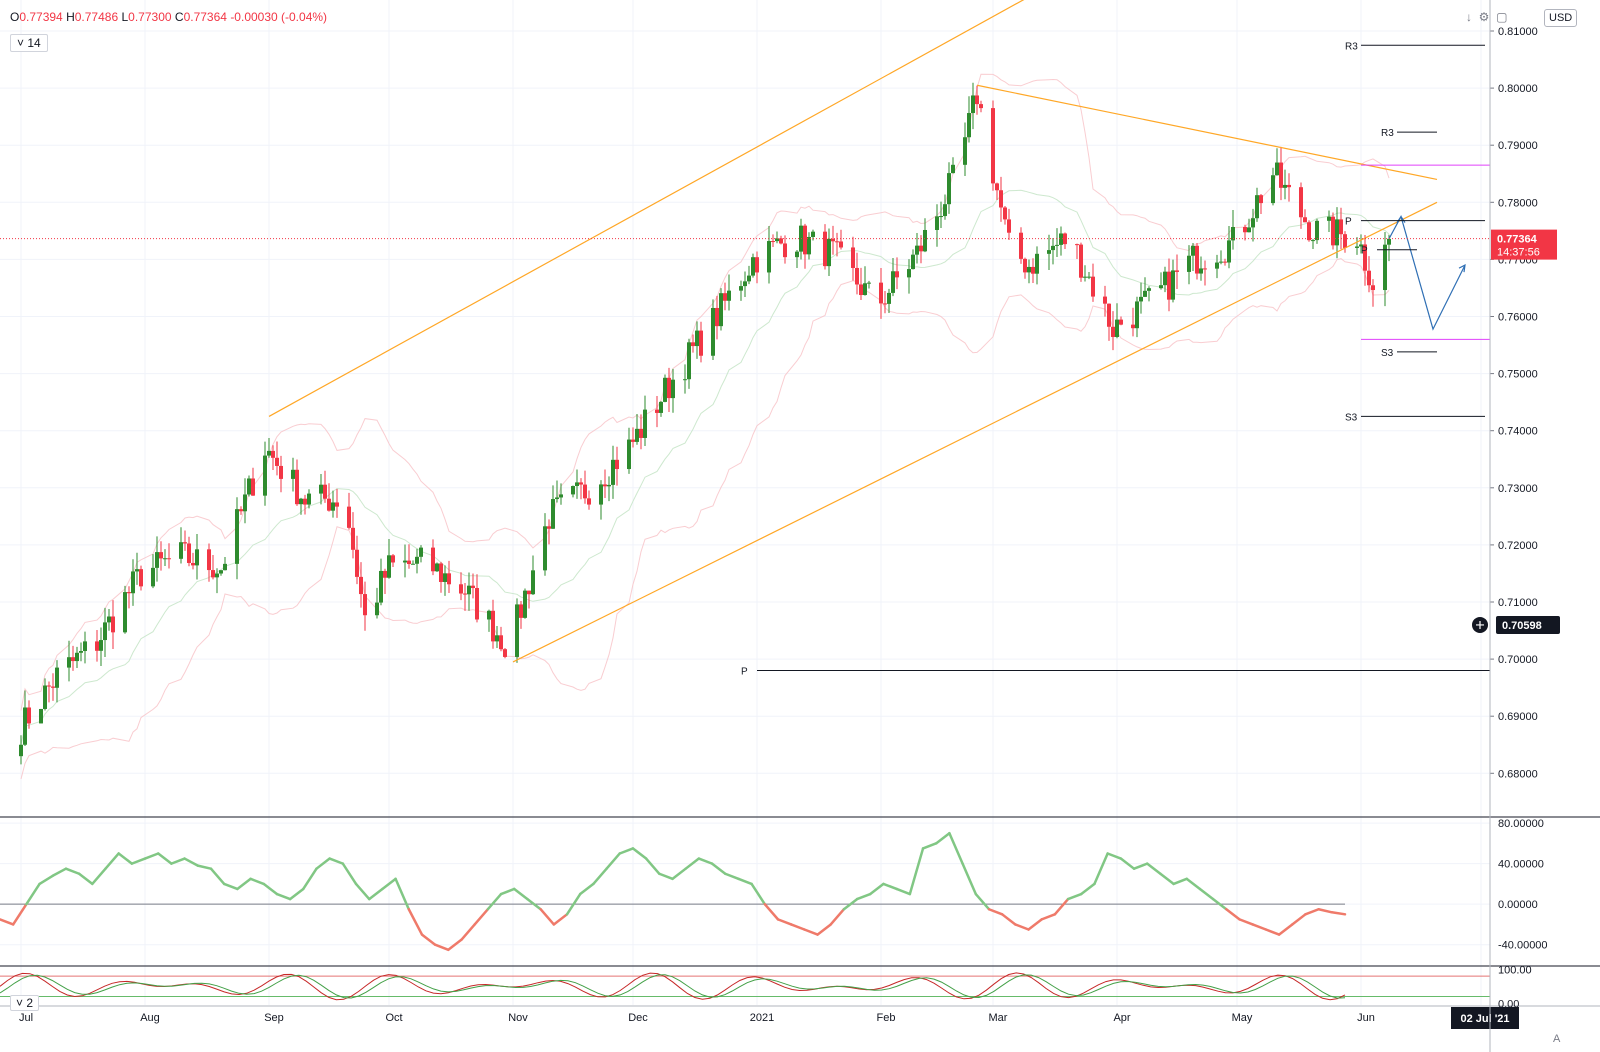 The image size is (1600, 1052). What do you see at coordinates (393, 1018) in the screenshot?
I see `x-tick-label: Oct` at bounding box center [393, 1018].